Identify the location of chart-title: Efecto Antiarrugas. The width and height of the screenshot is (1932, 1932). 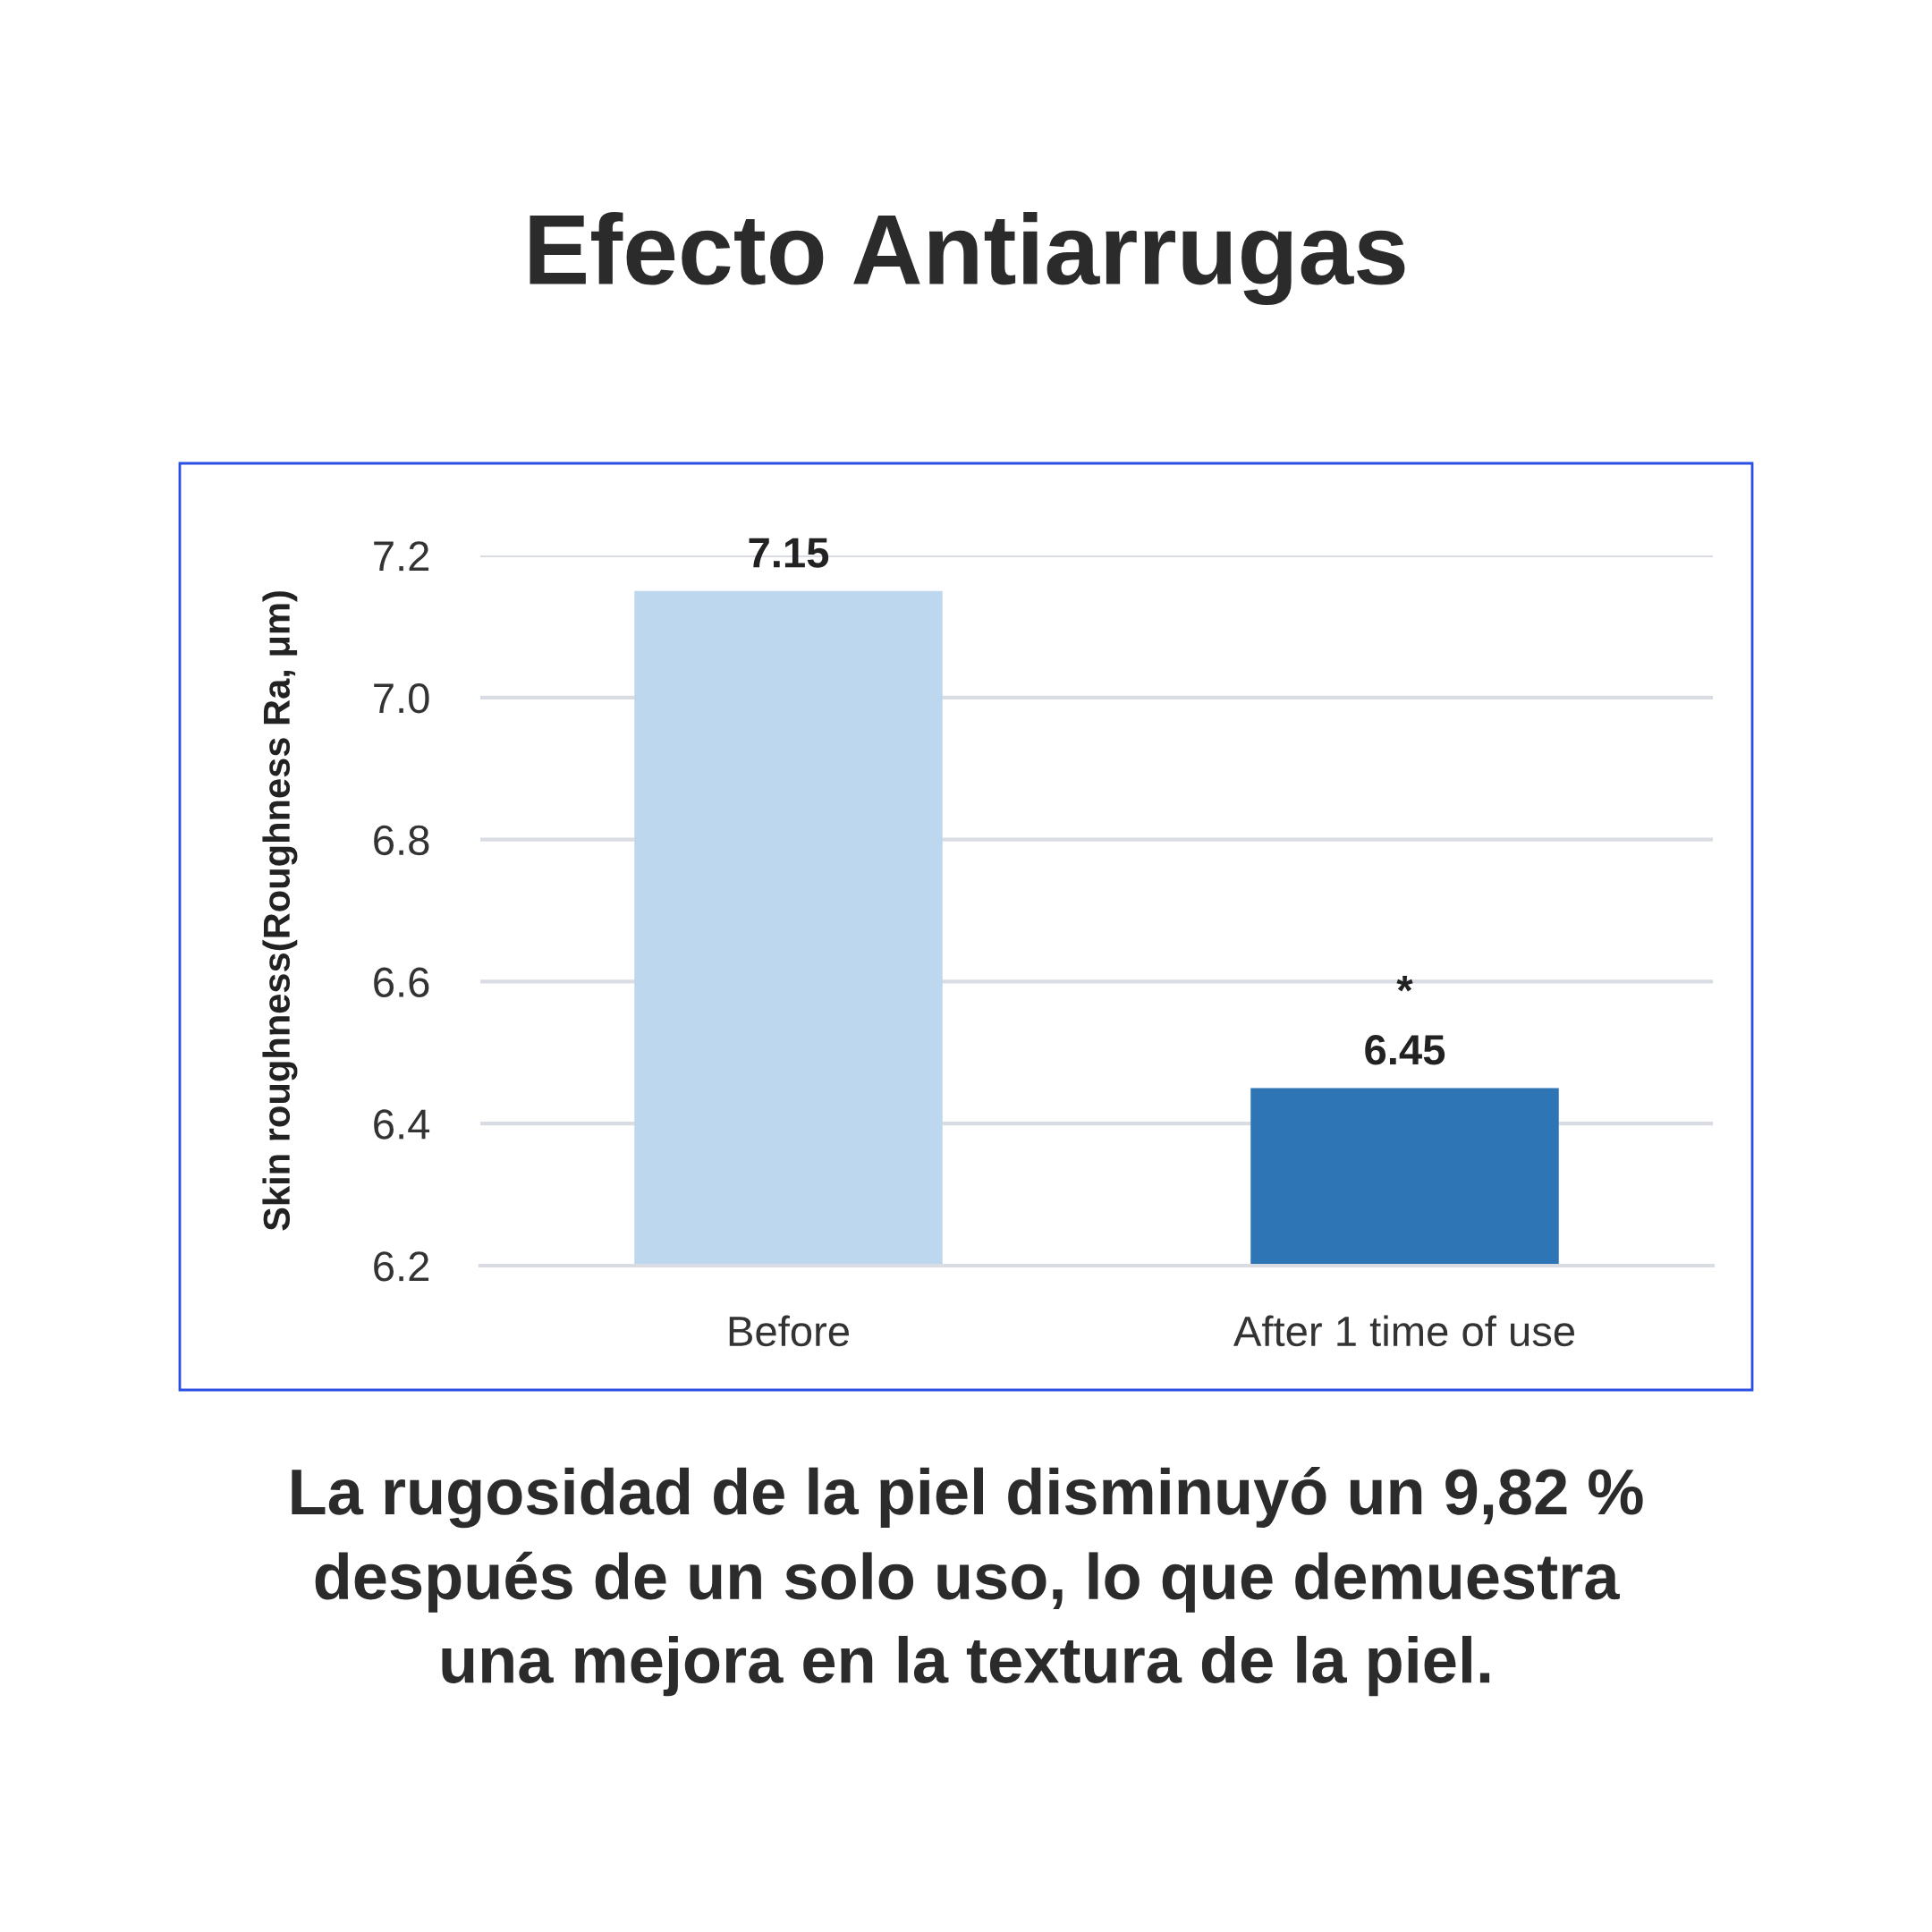
(967, 258).